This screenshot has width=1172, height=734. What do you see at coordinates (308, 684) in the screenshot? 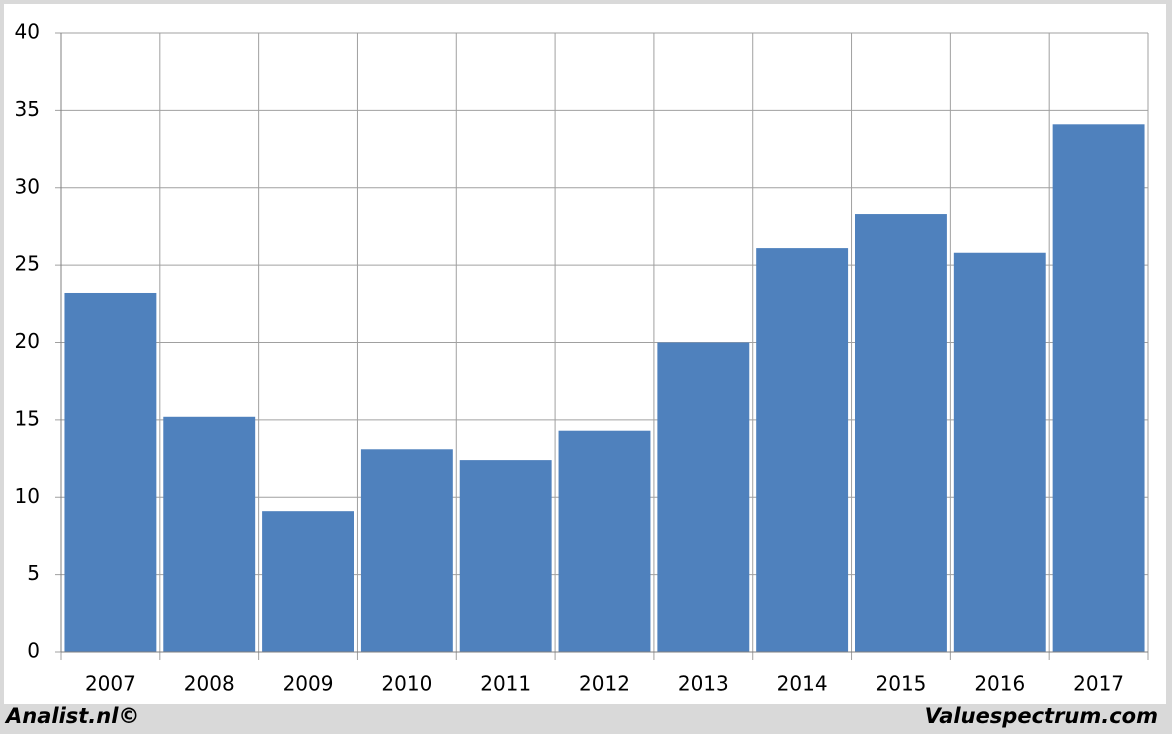
I see `x-tick-label: 2009` at bounding box center [308, 684].